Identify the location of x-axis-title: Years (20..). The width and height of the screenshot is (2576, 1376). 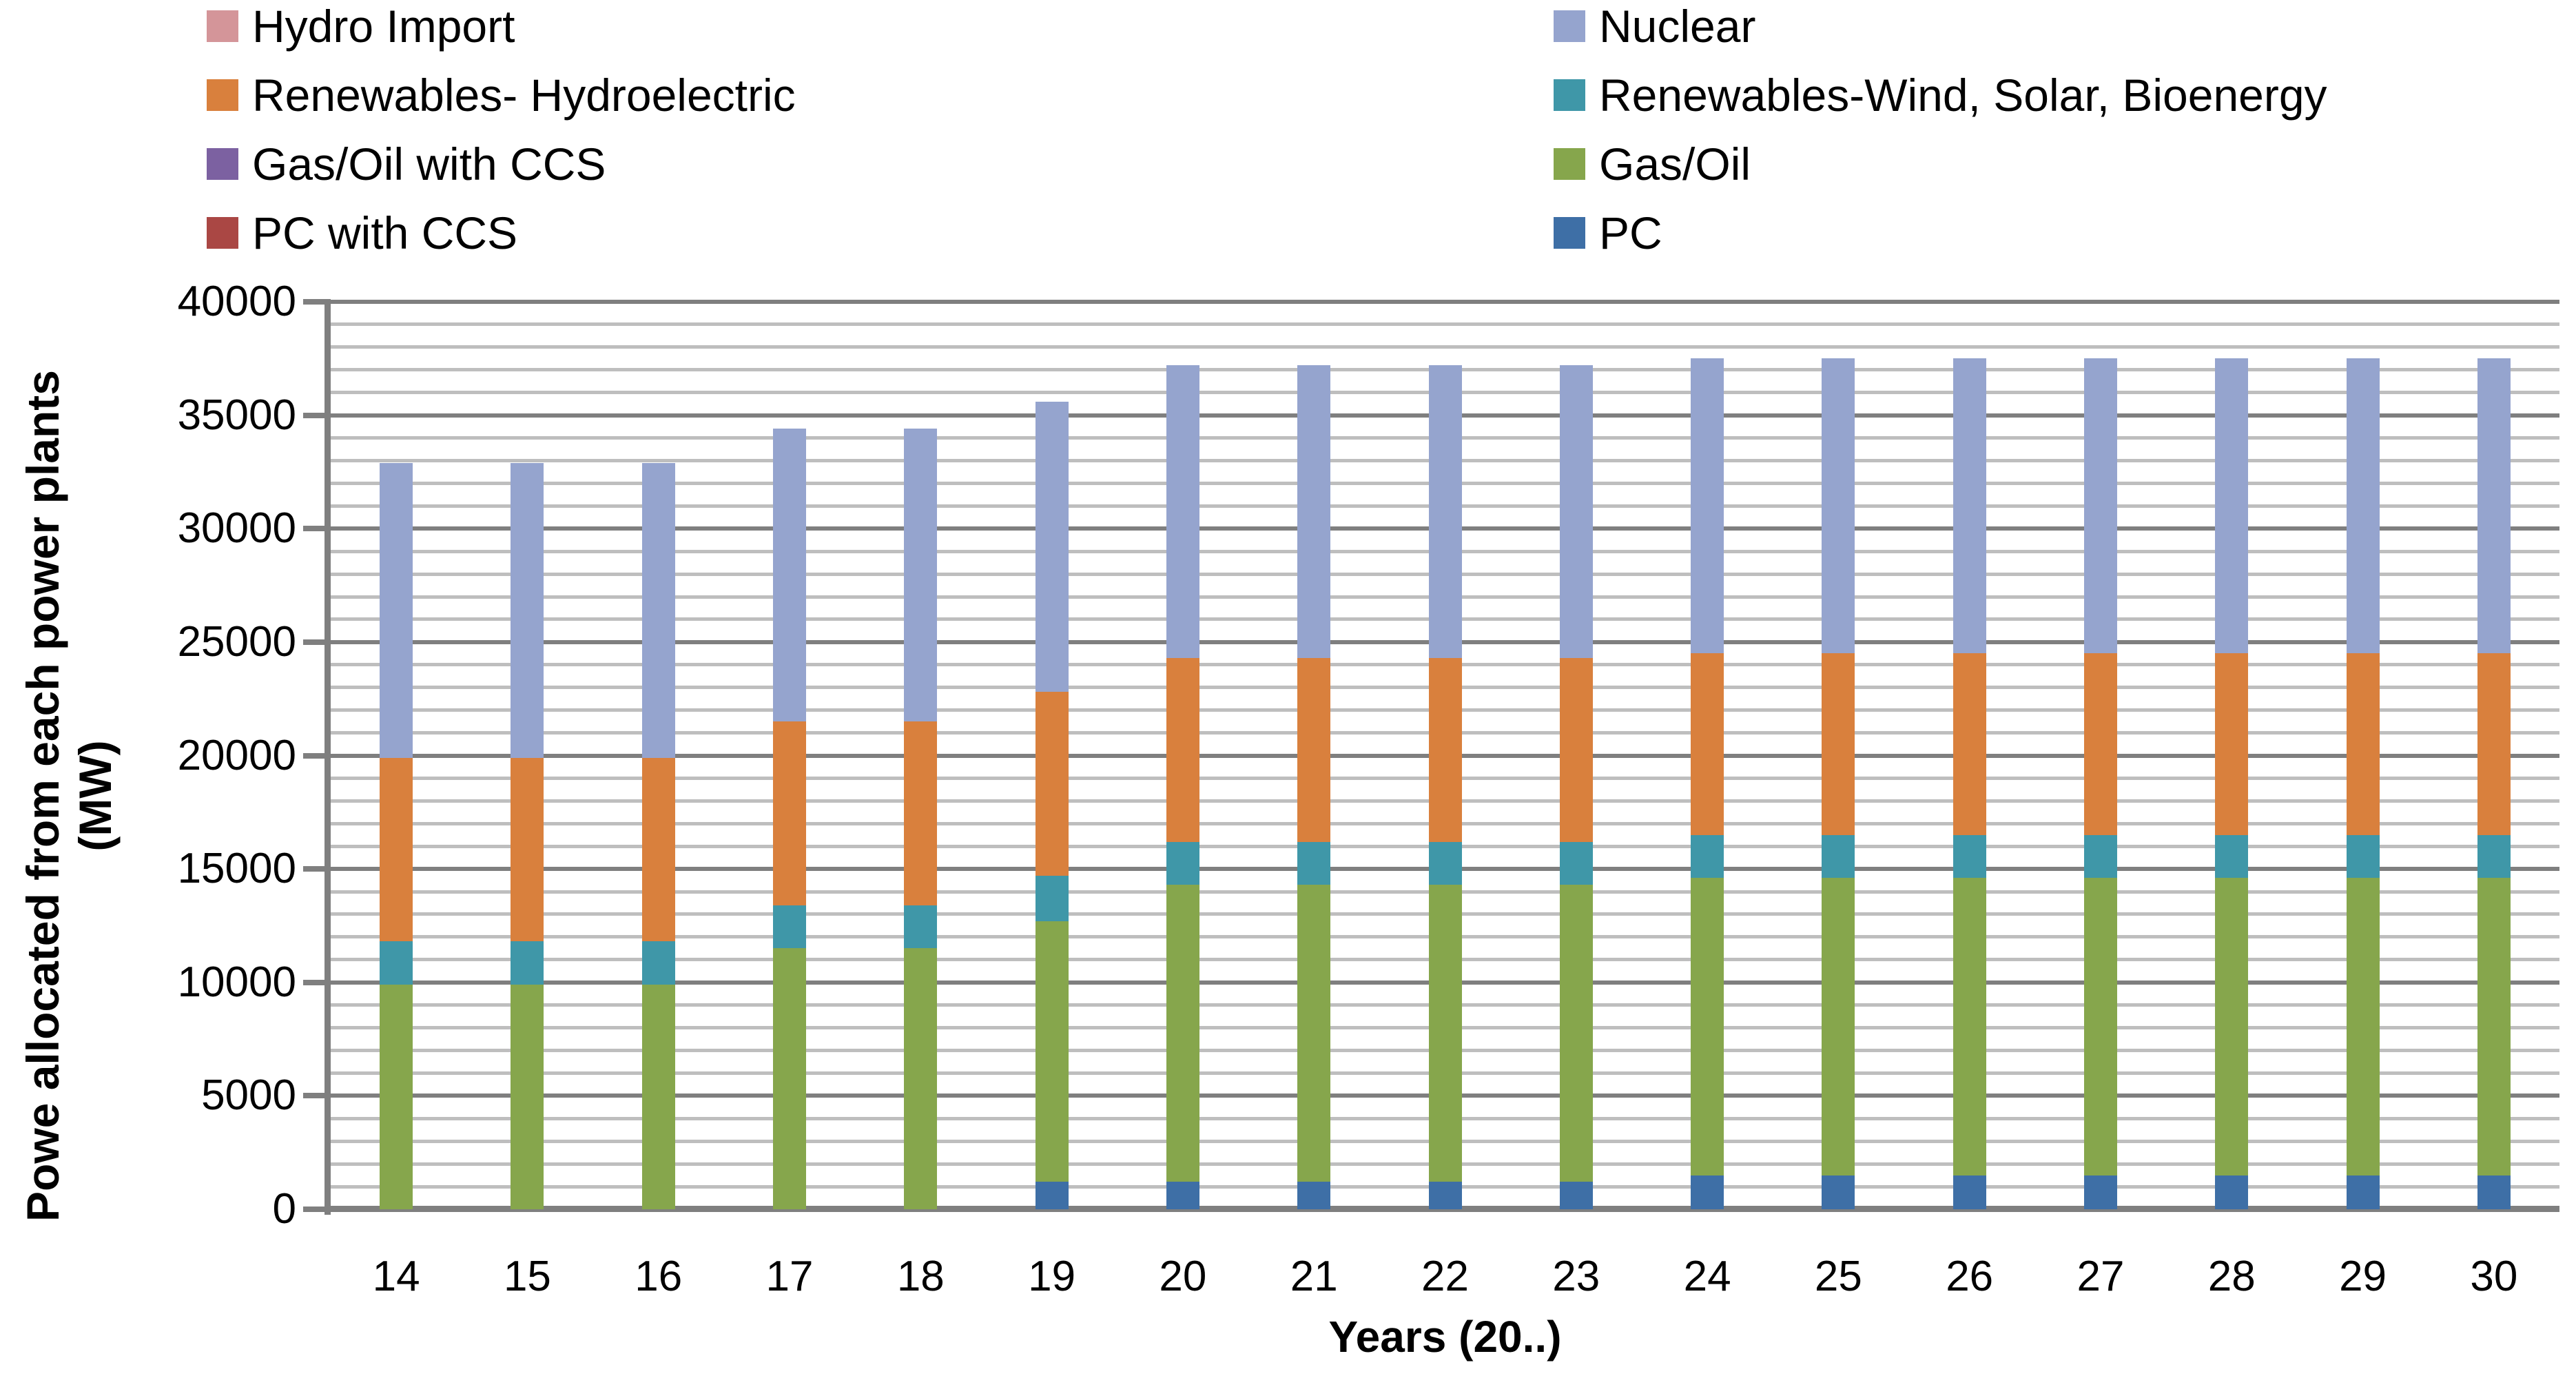
(1445, 1337).